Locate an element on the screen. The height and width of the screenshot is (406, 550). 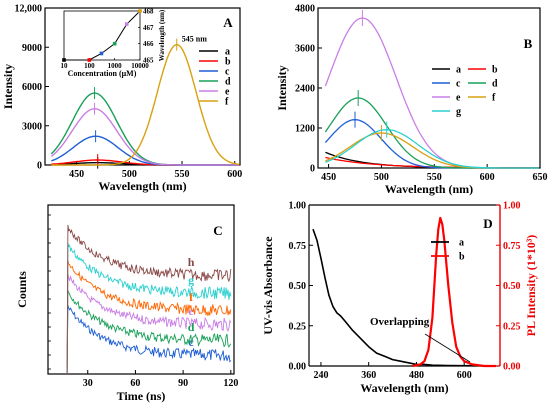
panel-a-legend-label-e: e is located at coordinates (227, 92).